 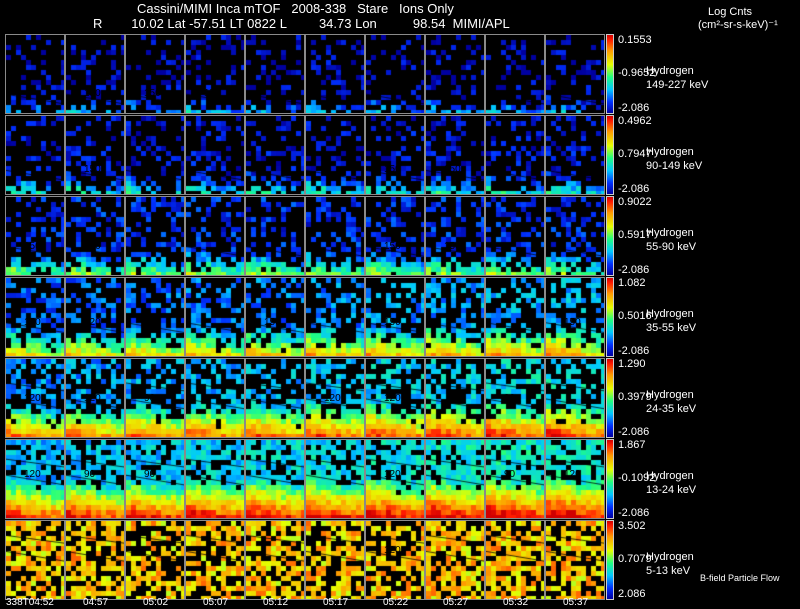 I want to click on colorbar-value-max: 0.9022, so click(x=635, y=202).